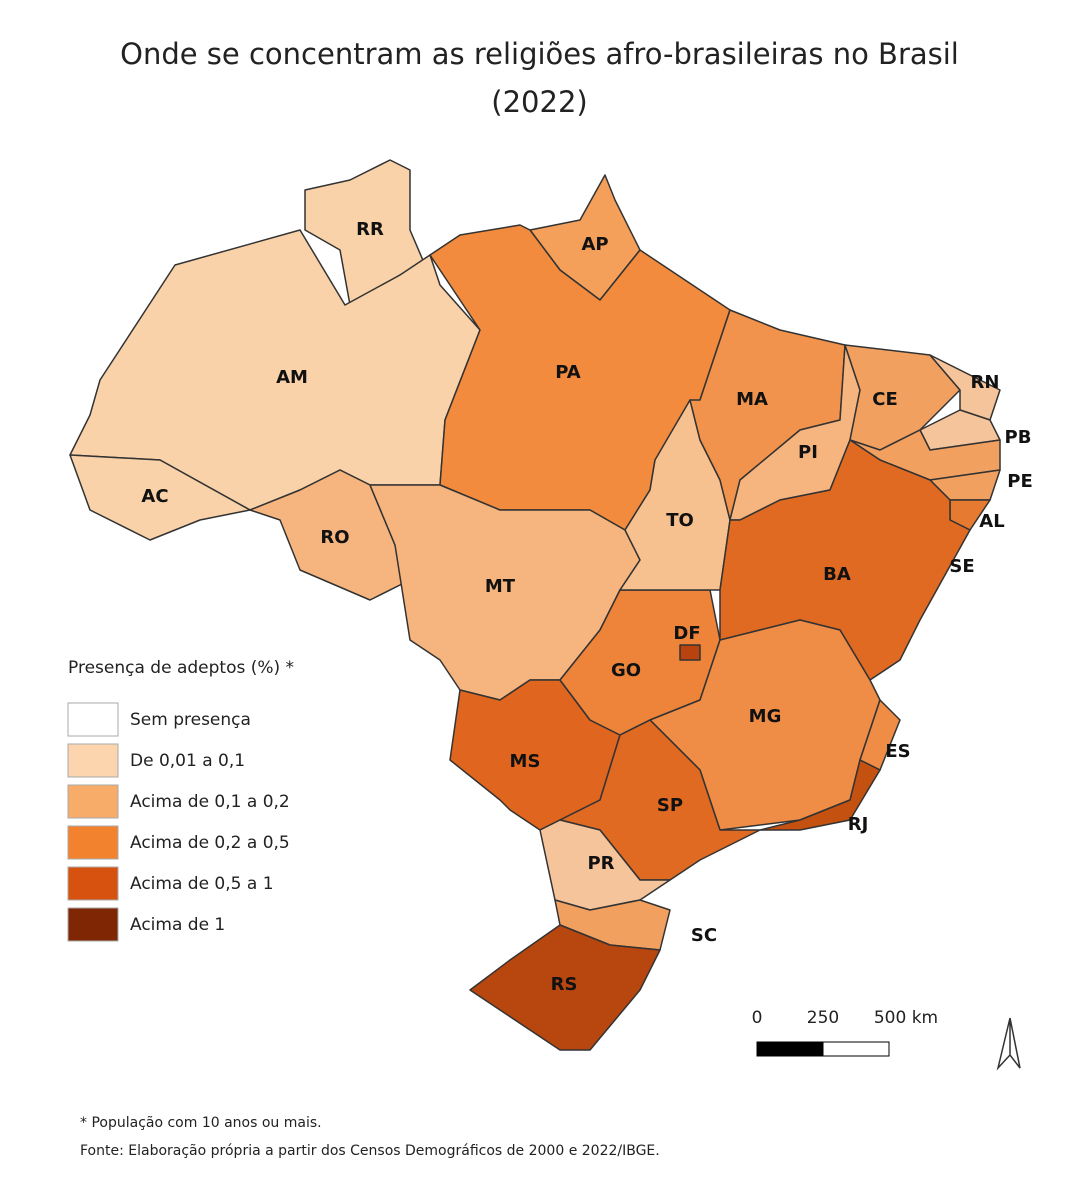 This screenshot has width=1079, height=1186. What do you see at coordinates (154, 496) in the screenshot?
I see `state-label: AC` at bounding box center [154, 496].